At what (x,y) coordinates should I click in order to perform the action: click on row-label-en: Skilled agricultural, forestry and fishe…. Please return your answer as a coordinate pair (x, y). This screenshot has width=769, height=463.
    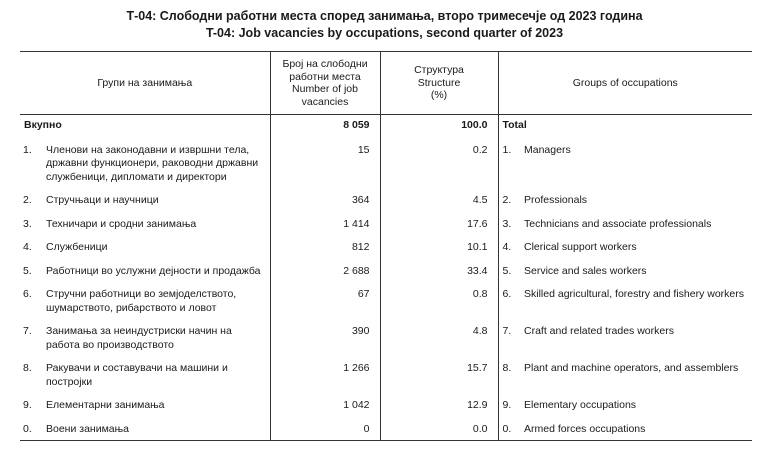
    Looking at the image, I should click on (634, 294).